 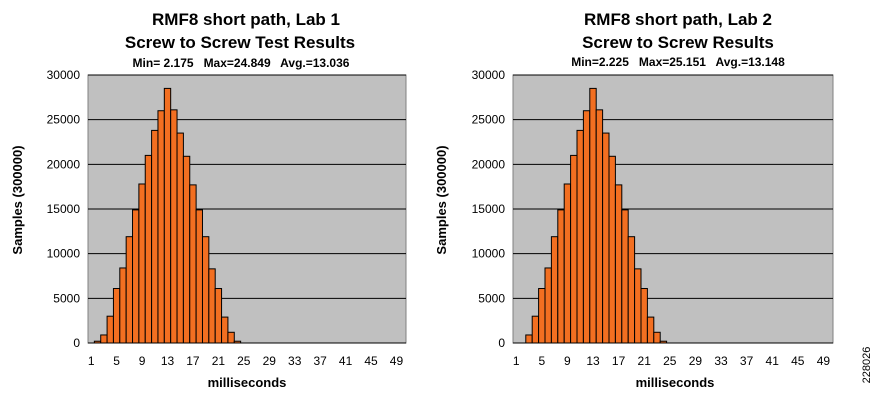 What do you see at coordinates (678, 62) in the screenshot?
I see `chart-stats: Min=2.225 Max=25.151 Avg.=13.148` at bounding box center [678, 62].